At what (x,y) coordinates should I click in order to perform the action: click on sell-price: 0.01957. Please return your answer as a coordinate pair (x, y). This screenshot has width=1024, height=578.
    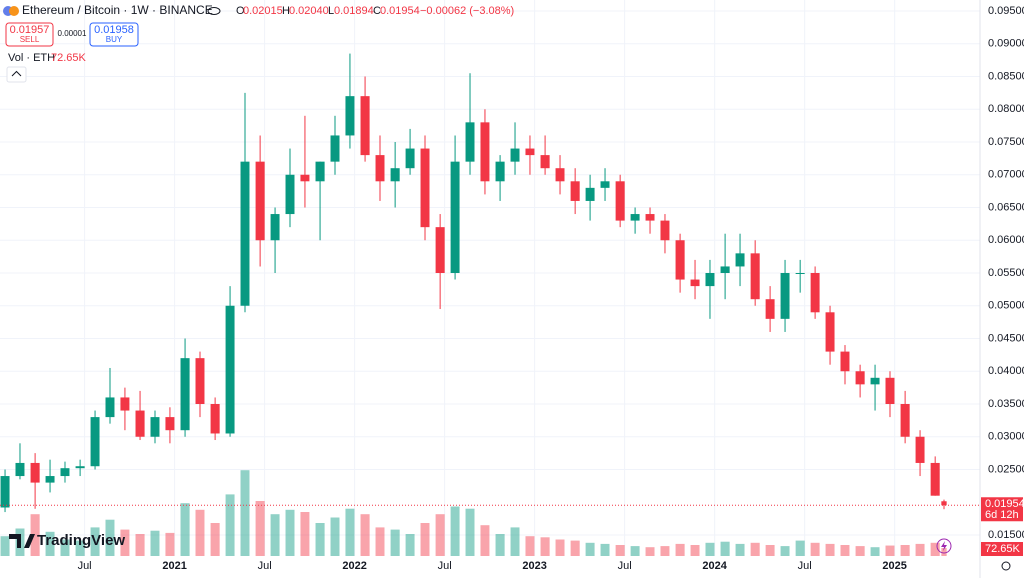
    Looking at the image, I should click on (30, 30).